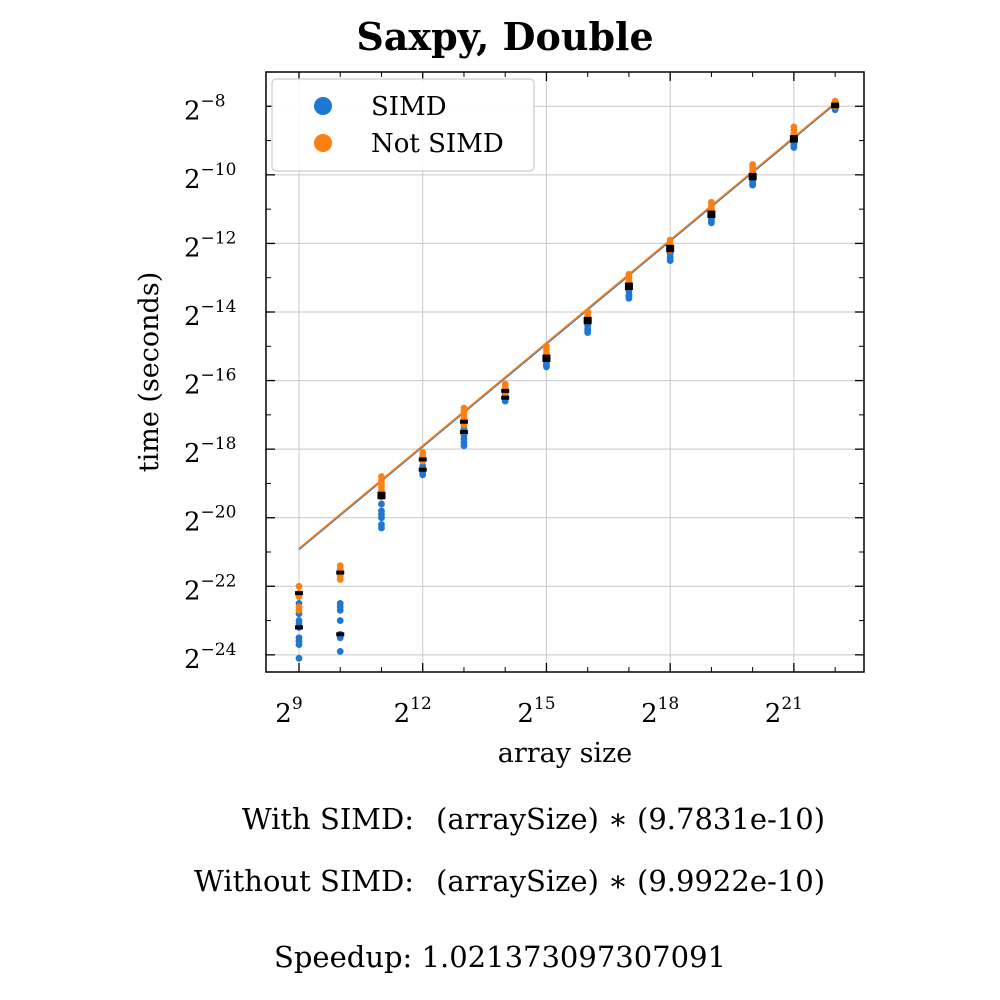 The height and width of the screenshot is (1000, 1000). I want to click on y-tick-label: 2−12, so click(210, 245).